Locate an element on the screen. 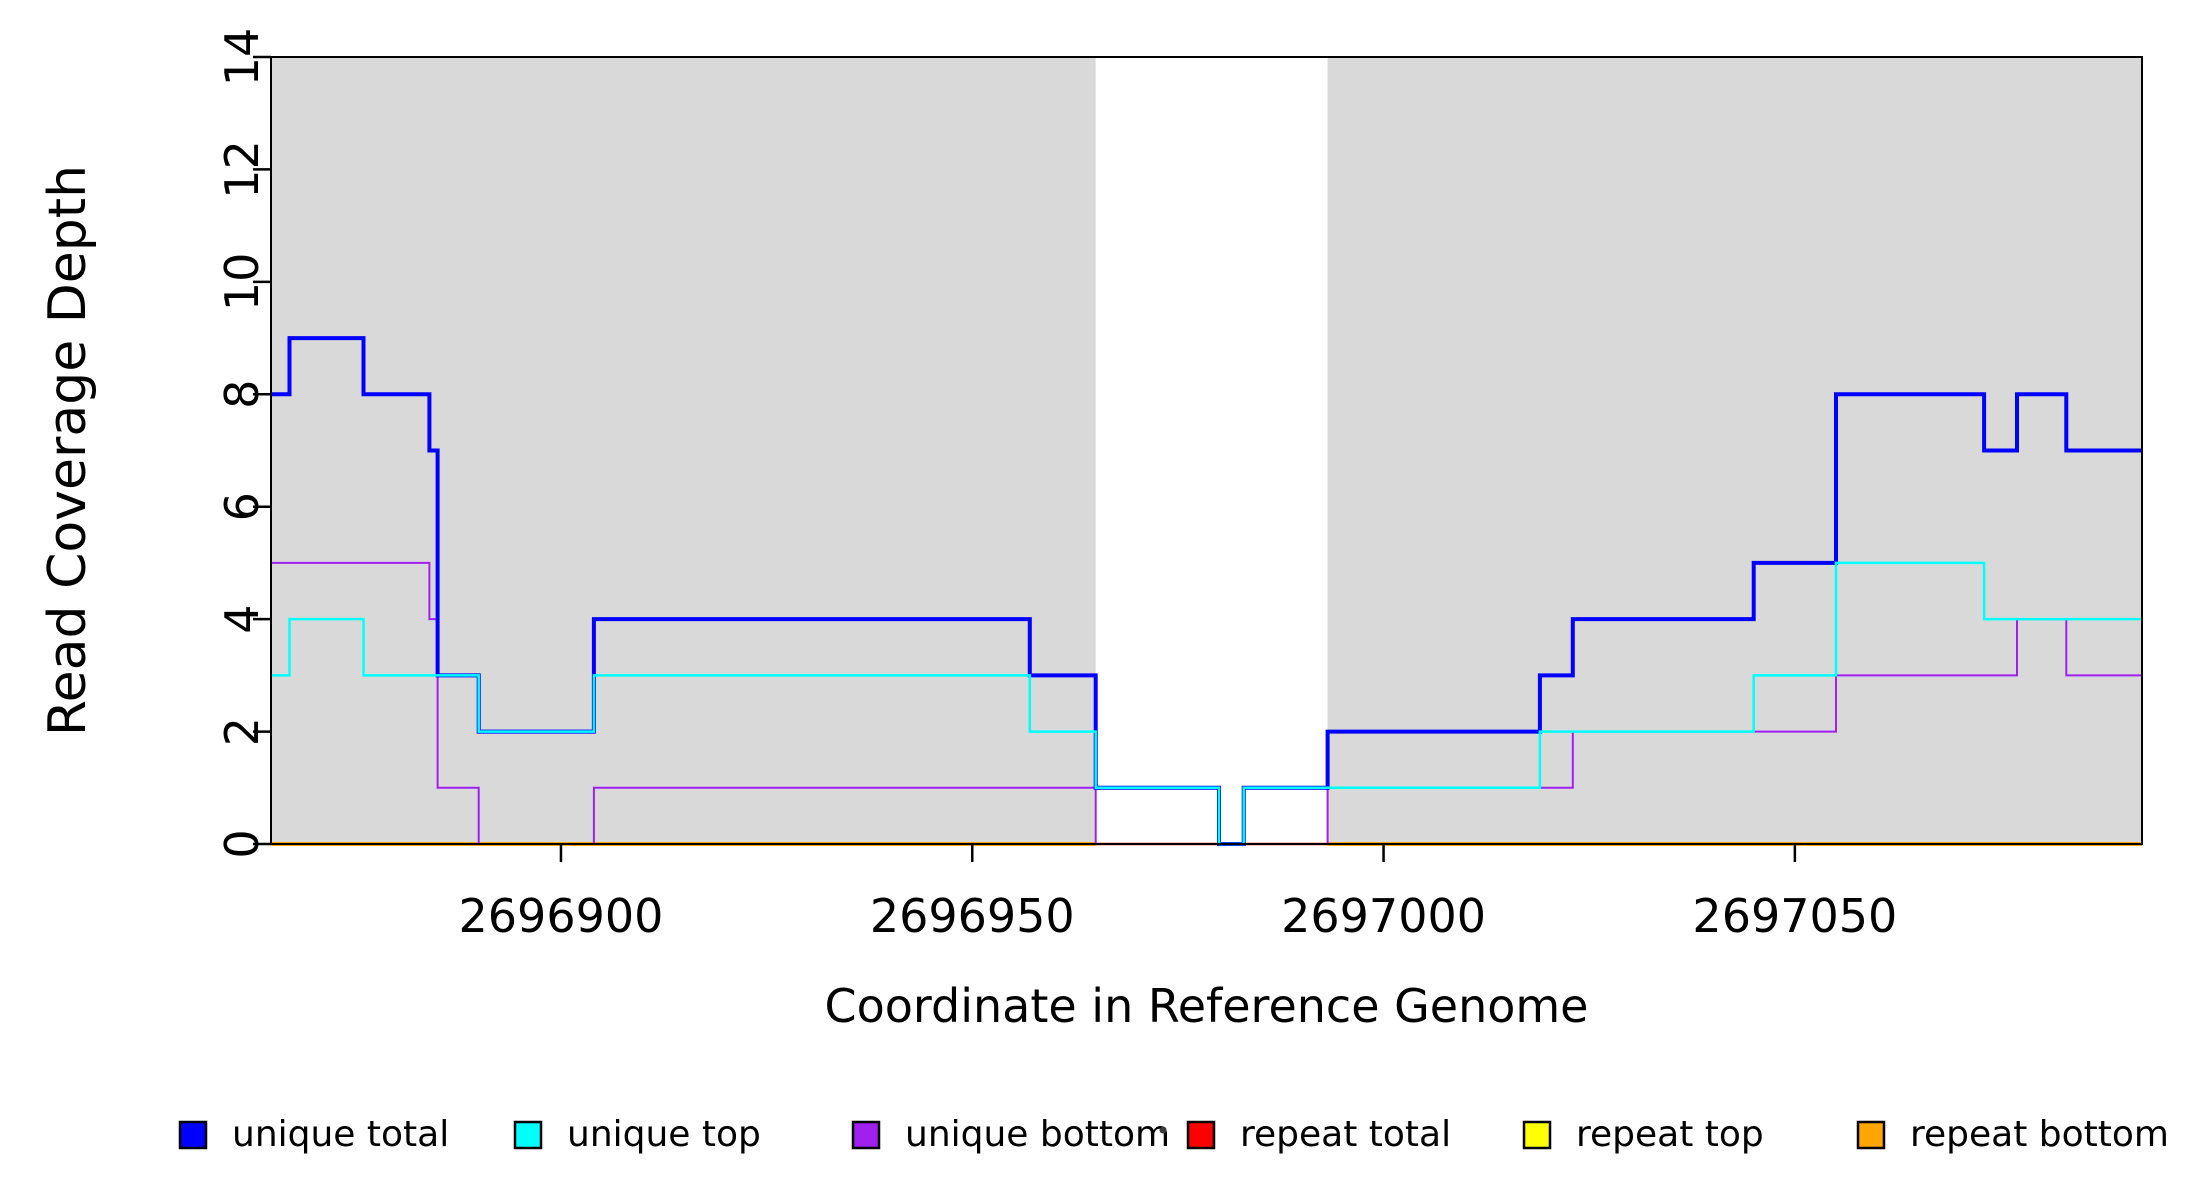 The image size is (2200, 1200). x-tick-label: 2696900 is located at coordinates (561, 916).